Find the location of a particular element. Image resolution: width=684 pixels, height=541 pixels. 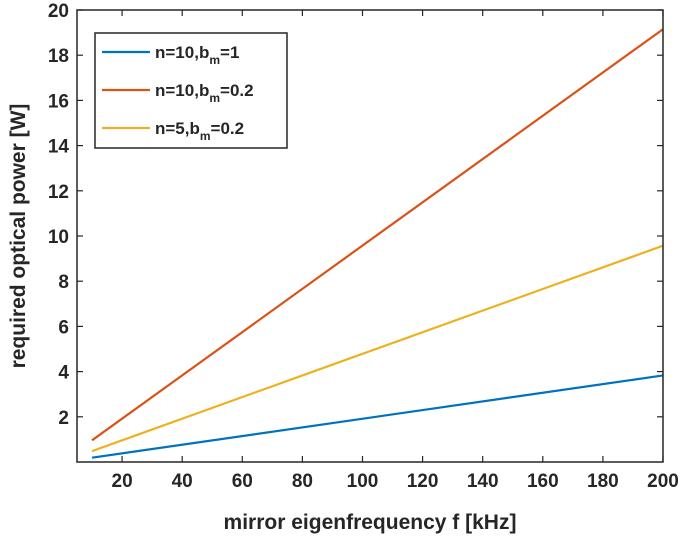

legend-label: n=10,bm=1 is located at coordinates (197, 55).